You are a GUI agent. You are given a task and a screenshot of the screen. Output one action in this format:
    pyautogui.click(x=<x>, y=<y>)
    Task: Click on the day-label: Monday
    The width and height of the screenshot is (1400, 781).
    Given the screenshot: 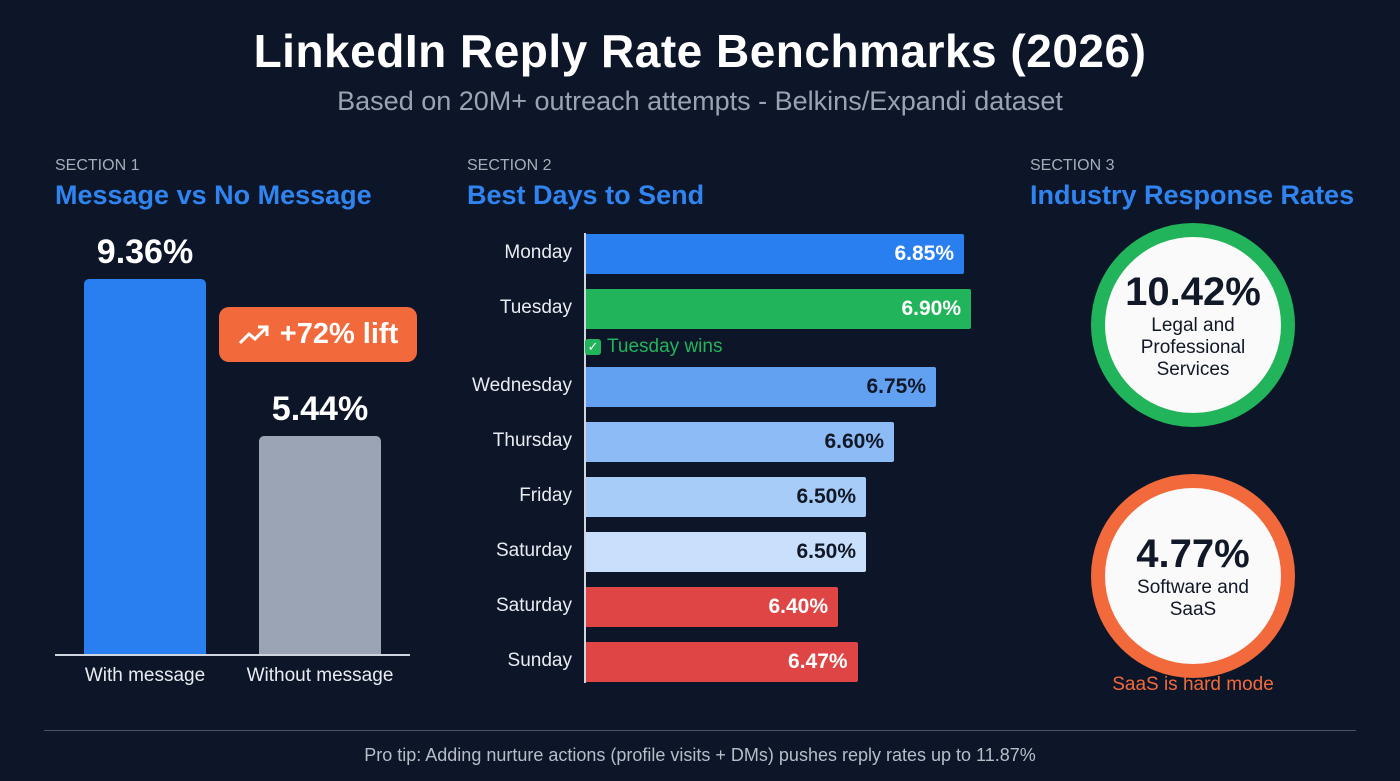 What is the action you would take?
    pyautogui.click(x=538, y=252)
    